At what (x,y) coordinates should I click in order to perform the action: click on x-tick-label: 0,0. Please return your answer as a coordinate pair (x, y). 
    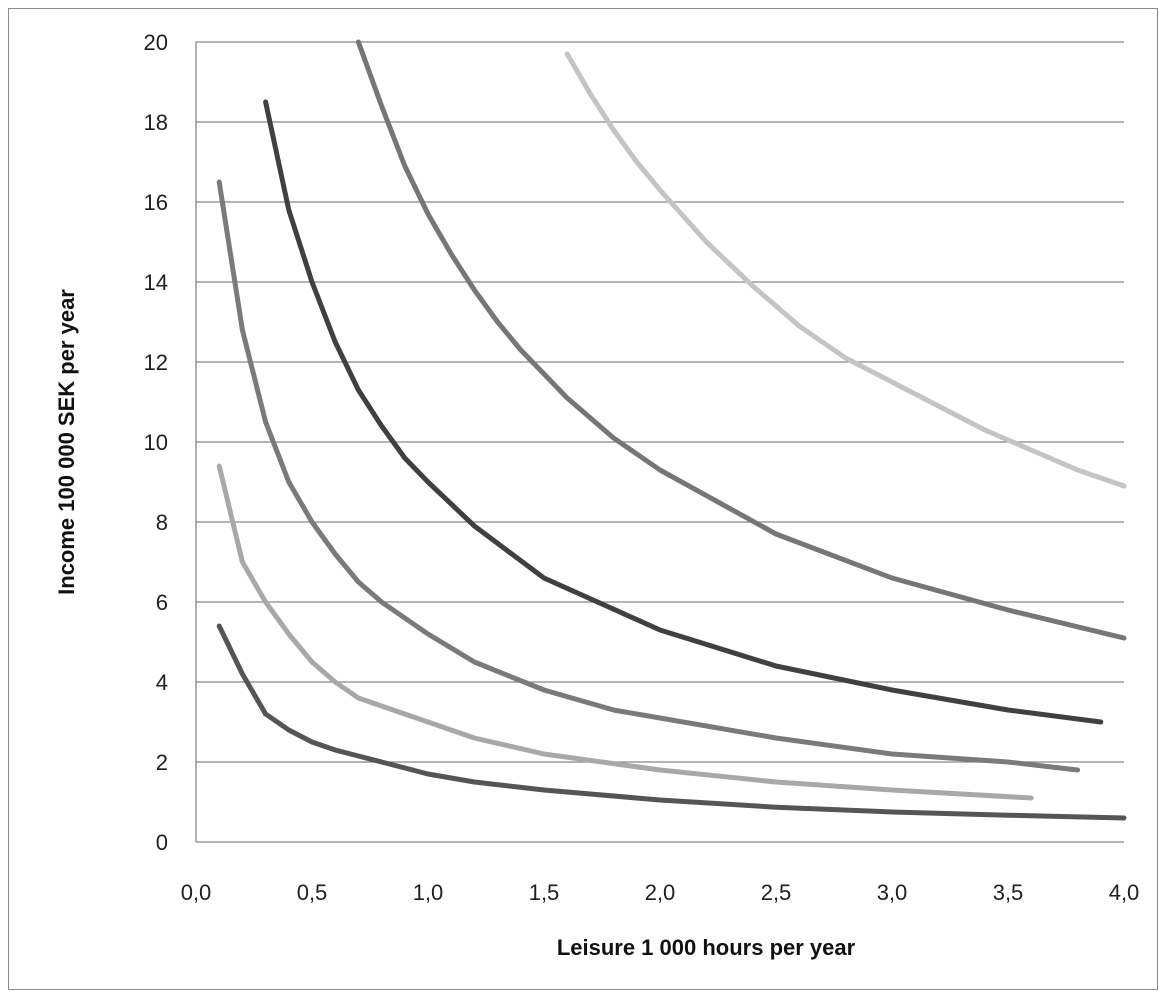
    Looking at the image, I should click on (196, 892).